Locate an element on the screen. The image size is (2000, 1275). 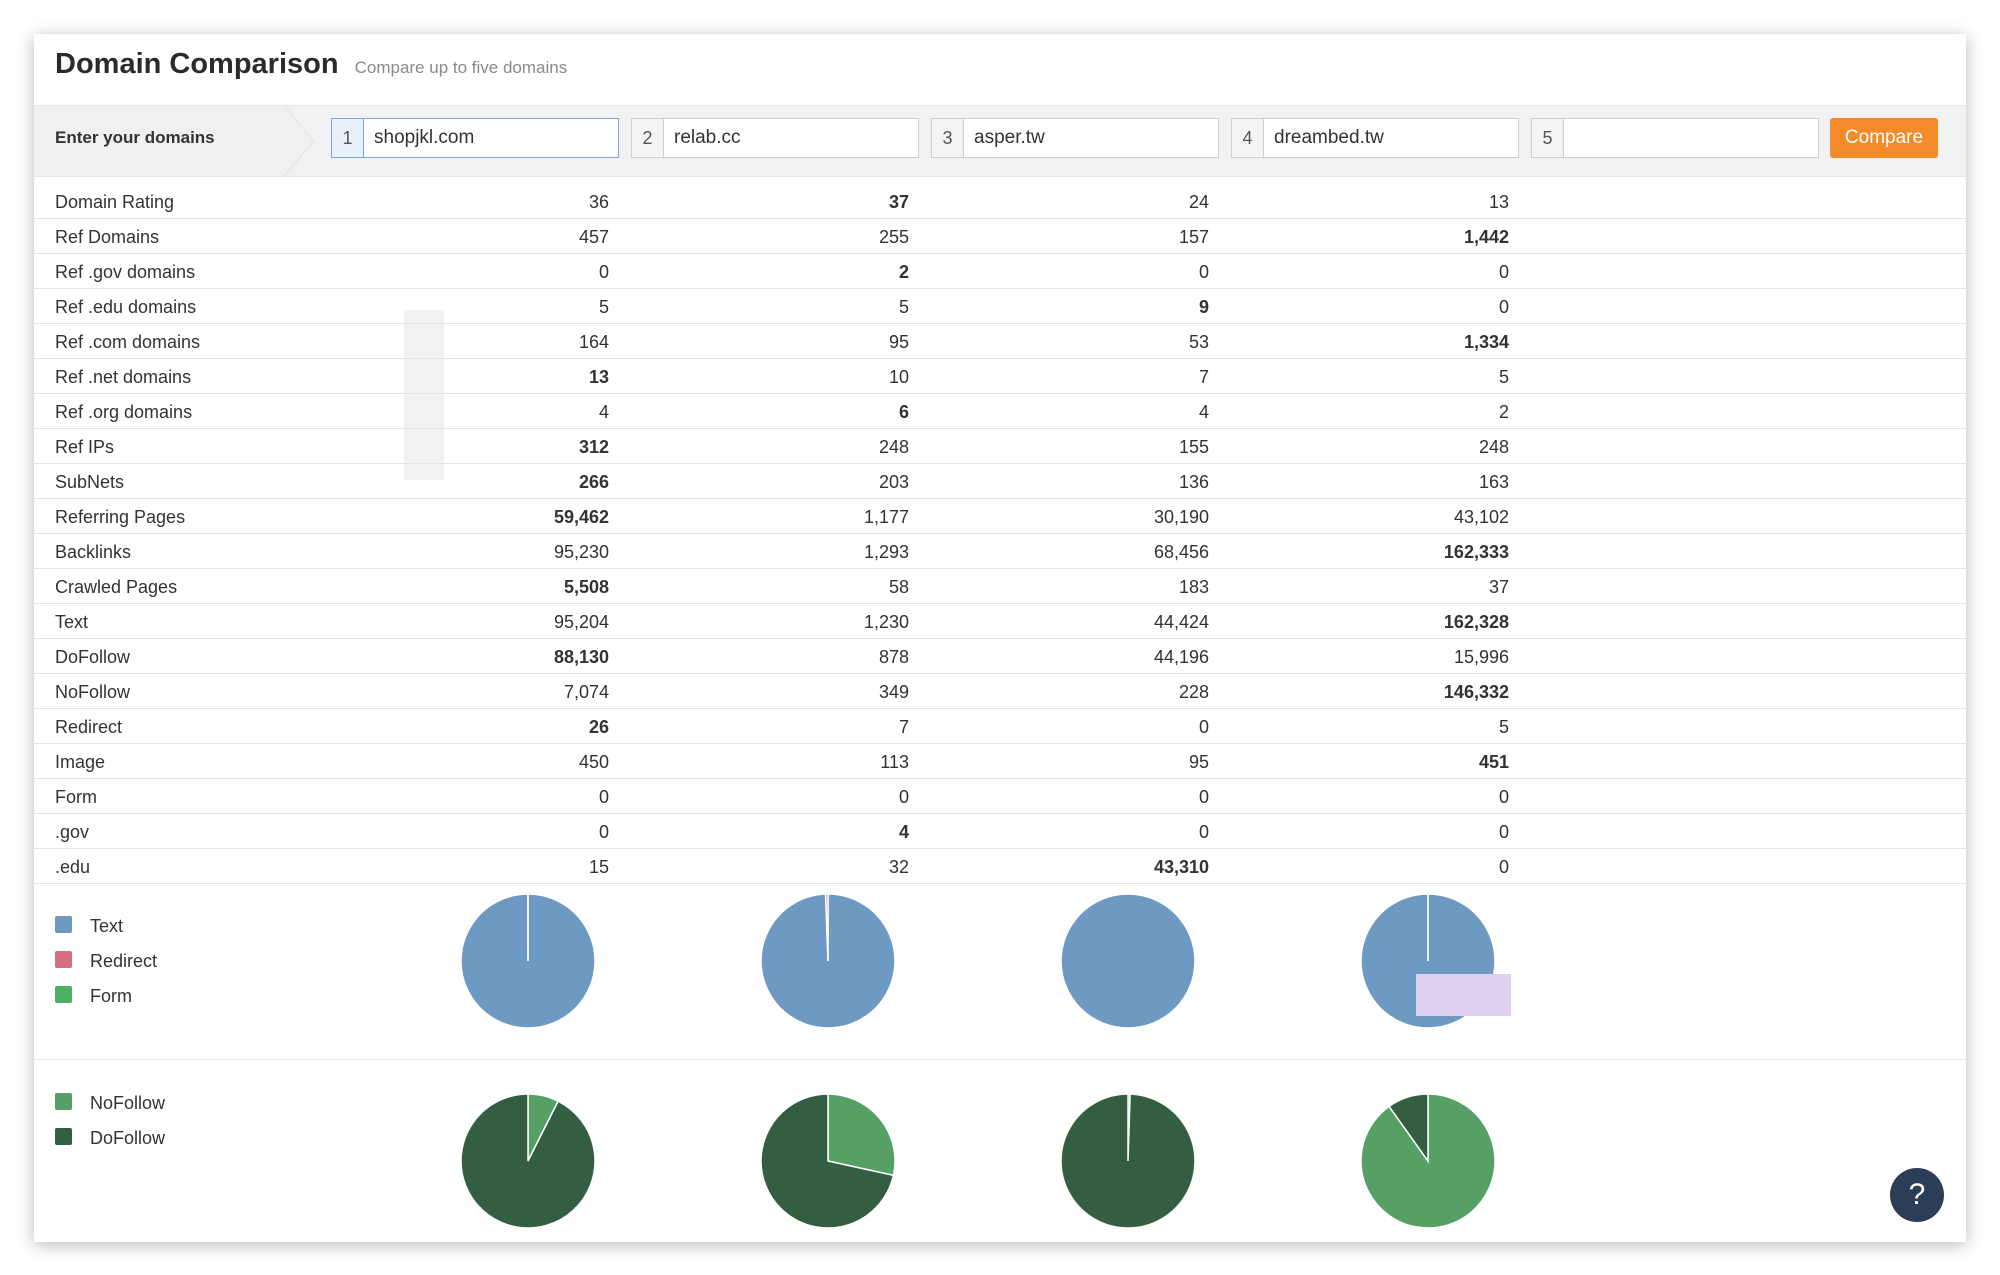
metric-value: 10 is located at coordinates (898, 377).